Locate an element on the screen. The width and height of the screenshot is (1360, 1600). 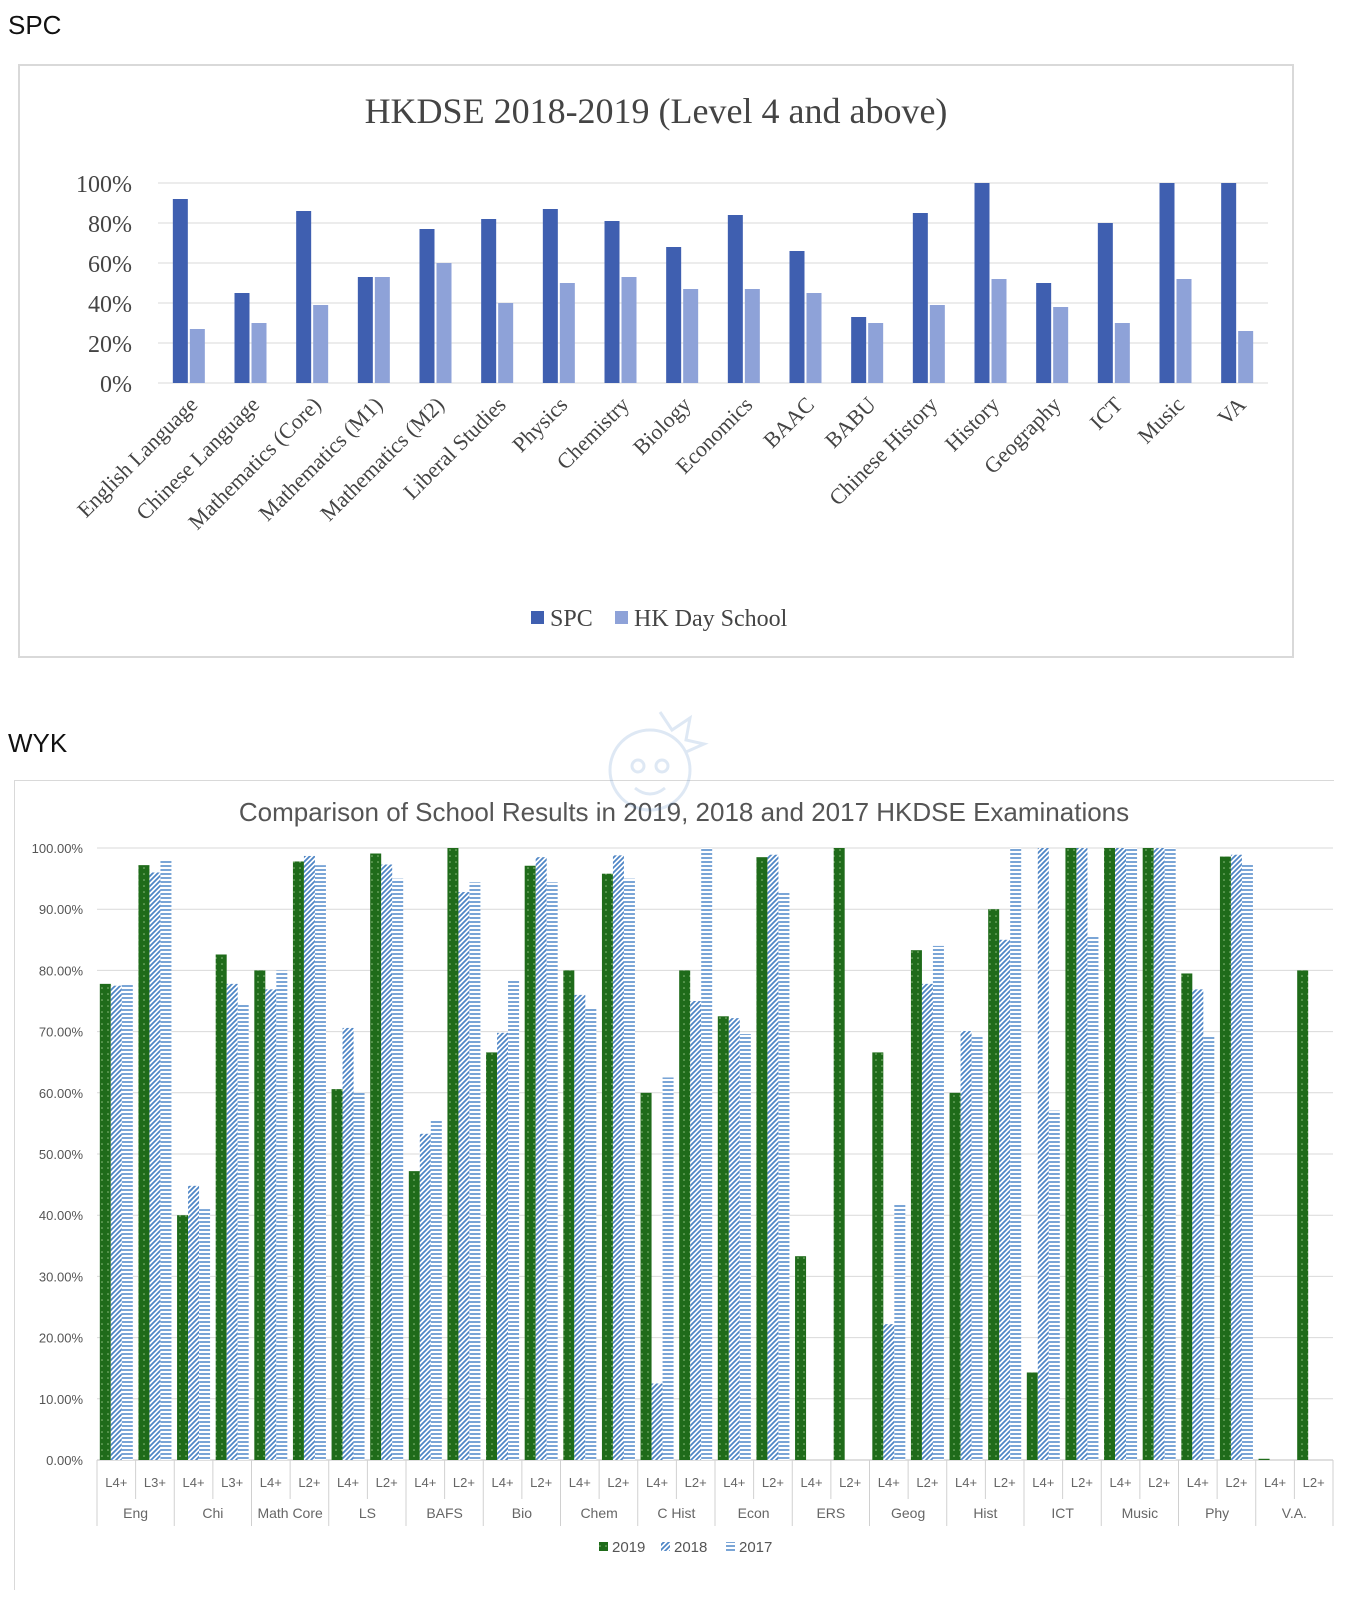
legend-swatch-2018 is located at coordinates (665, 1546).